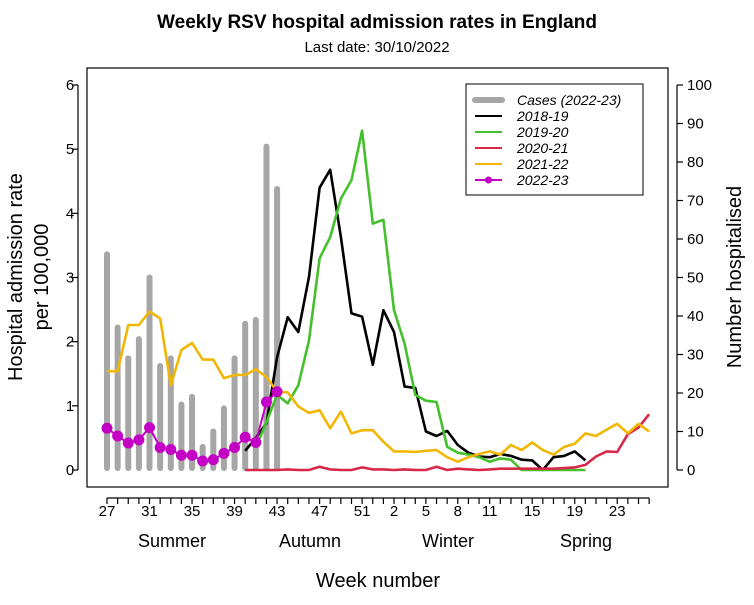 This screenshot has width=754, height=605. What do you see at coordinates (586, 541) in the screenshot?
I see `season-label: Spring` at bounding box center [586, 541].